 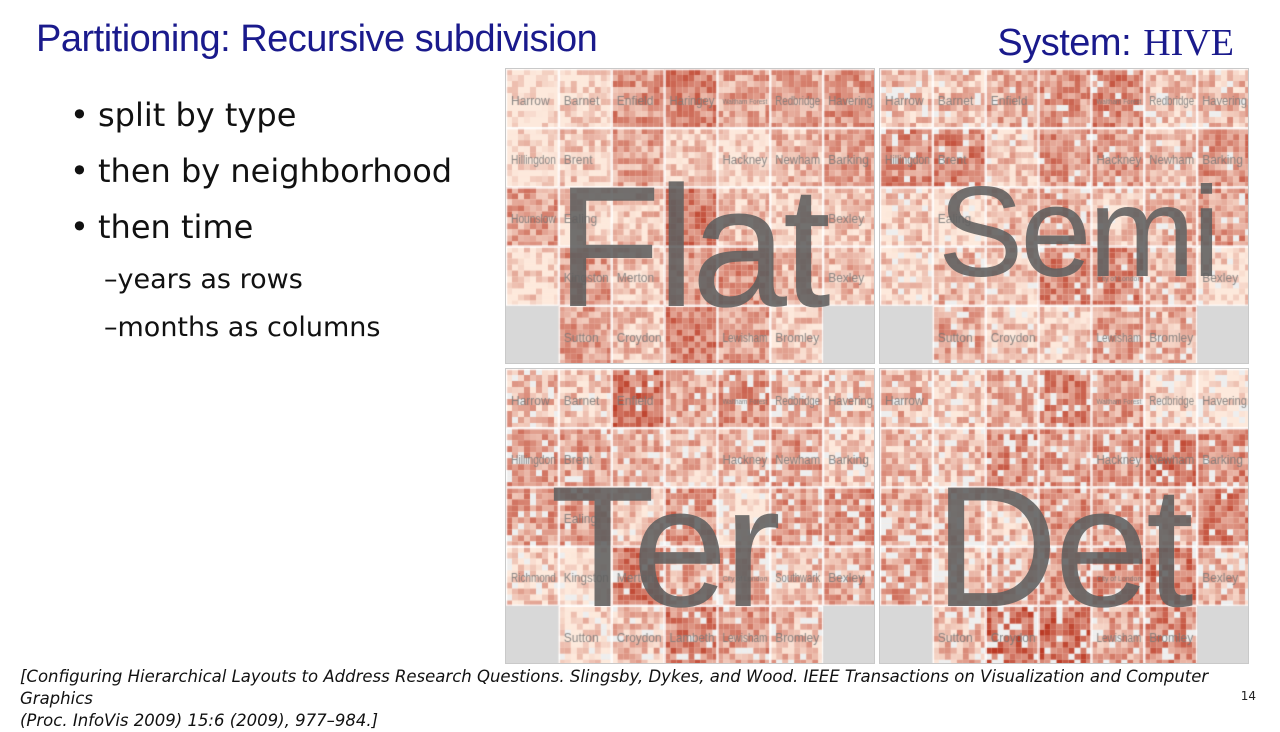 I want to click on bullet-item: • then by neighborhood, so click(x=261, y=176).